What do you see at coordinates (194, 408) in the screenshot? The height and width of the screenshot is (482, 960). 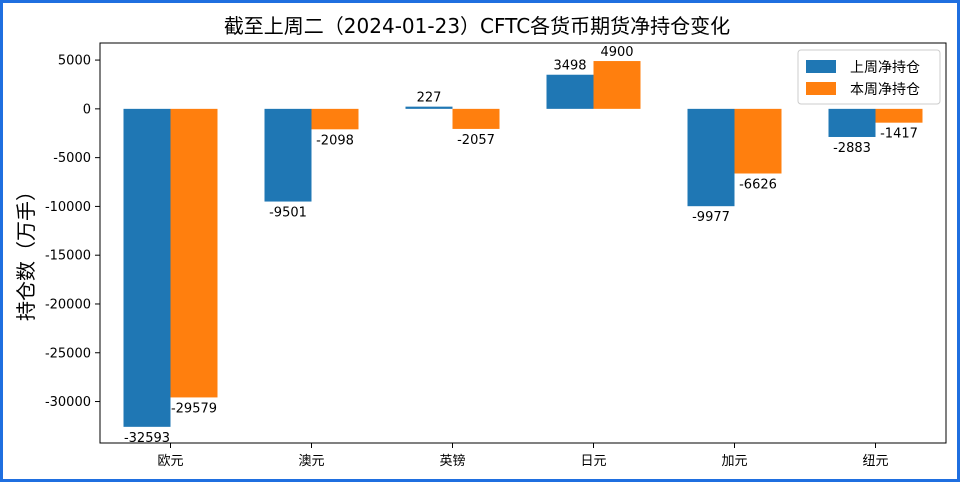 I see `data-label: -29579` at bounding box center [194, 408].